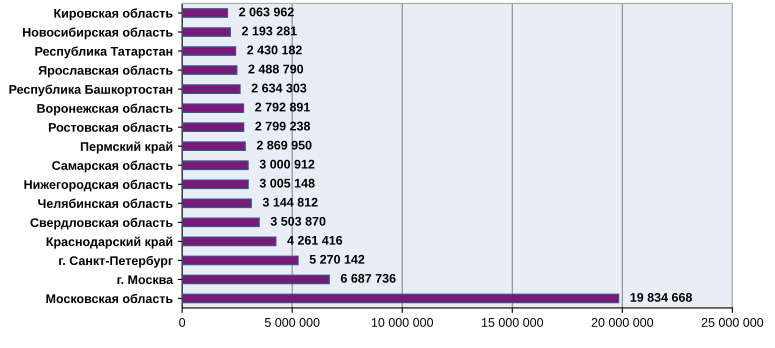 This screenshot has width=775, height=348. What do you see at coordinates (116, 262) in the screenshot?
I see `y-tick-label: г. Санкт-Петербург` at bounding box center [116, 262].